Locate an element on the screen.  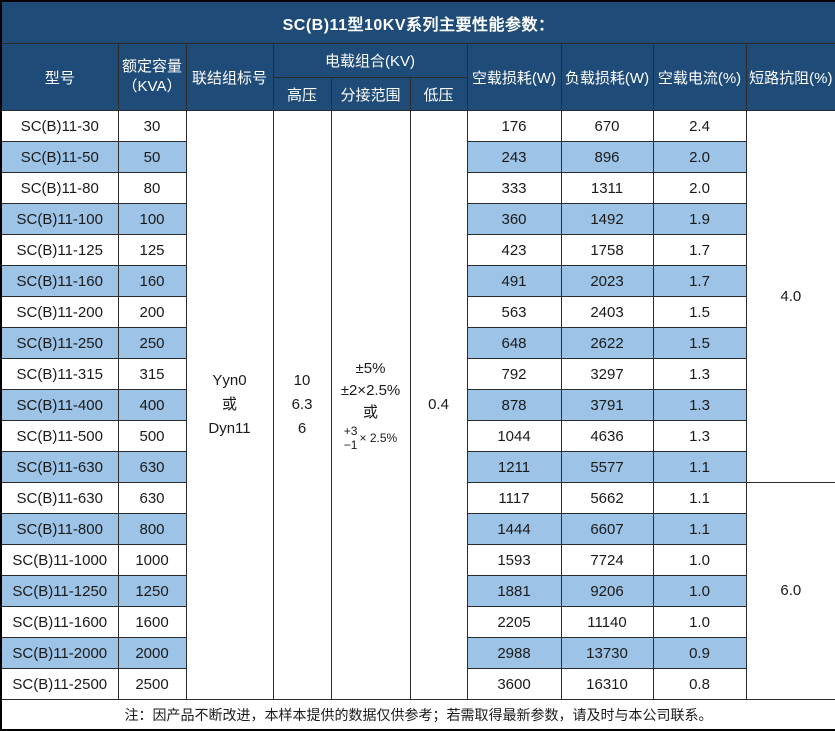
load-loss-cell: 3297 is located at coordinates (607, 374).